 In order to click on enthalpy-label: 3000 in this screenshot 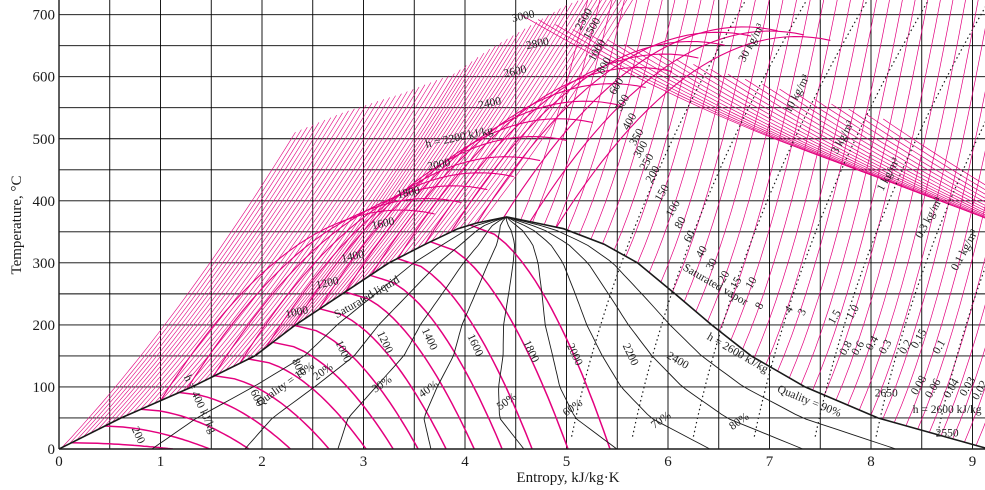, I will do `click(523, 16)`.